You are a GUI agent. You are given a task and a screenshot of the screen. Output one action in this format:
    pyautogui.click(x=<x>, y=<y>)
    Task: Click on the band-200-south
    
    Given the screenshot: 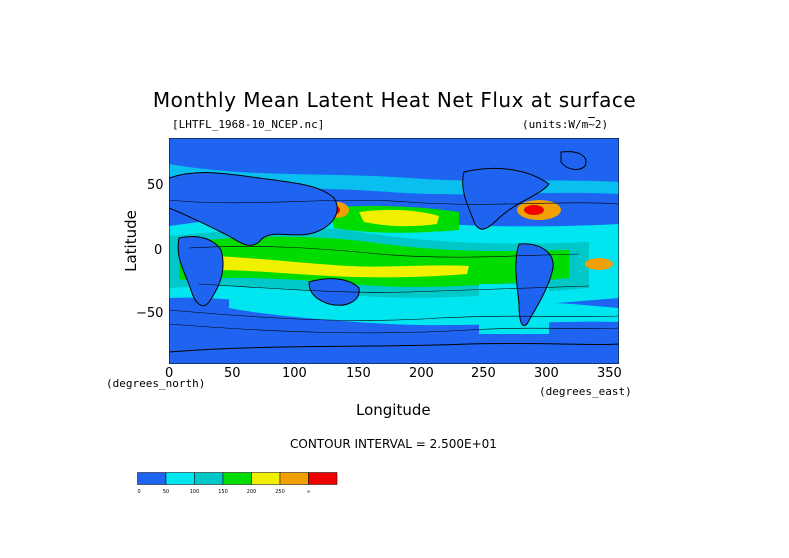 What is the action you would take?
    pyautogui.click(x=341, y=267)
    